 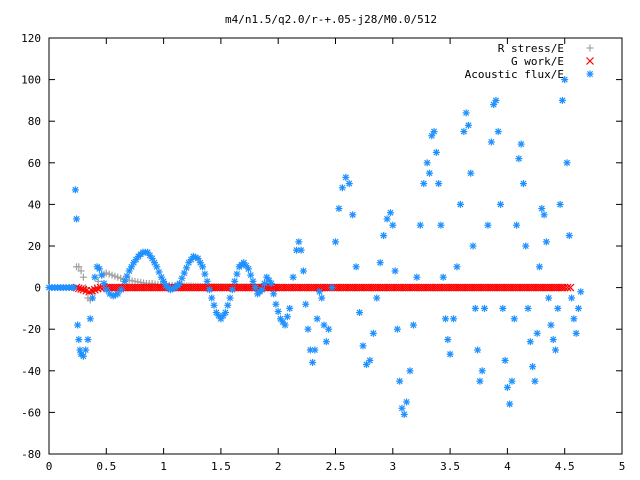 I want to click on y-tick-label: 20, so click(x=34, y=246).